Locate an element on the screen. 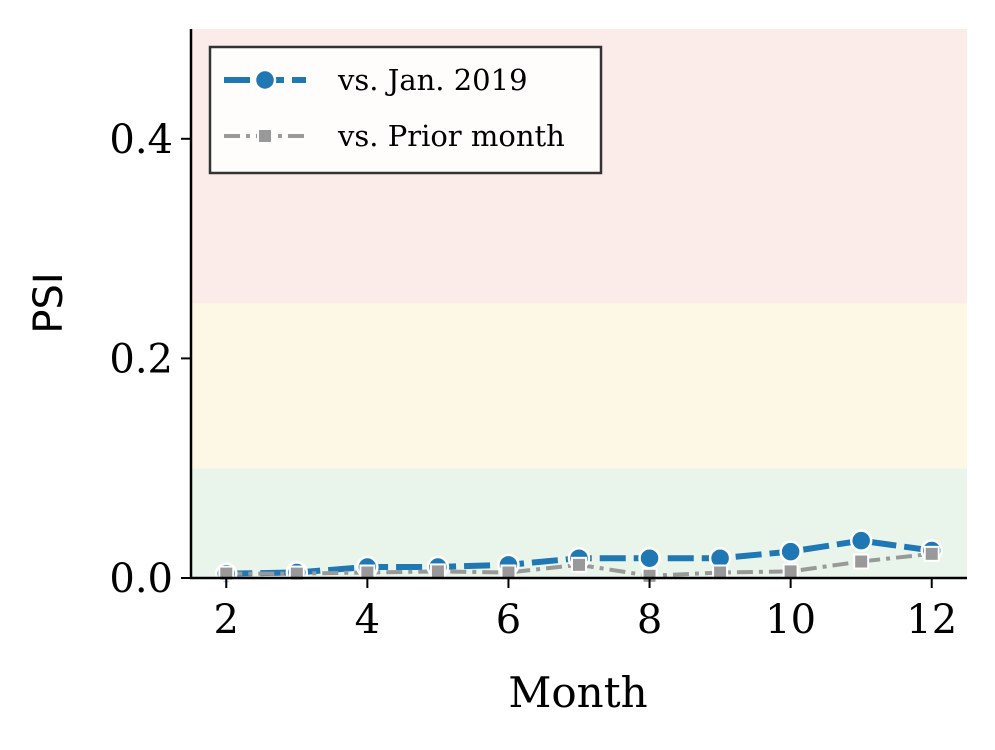 This screenshot has width=995, height=750. x-tick-label-3: 8 is located at coordinates (649, 620).